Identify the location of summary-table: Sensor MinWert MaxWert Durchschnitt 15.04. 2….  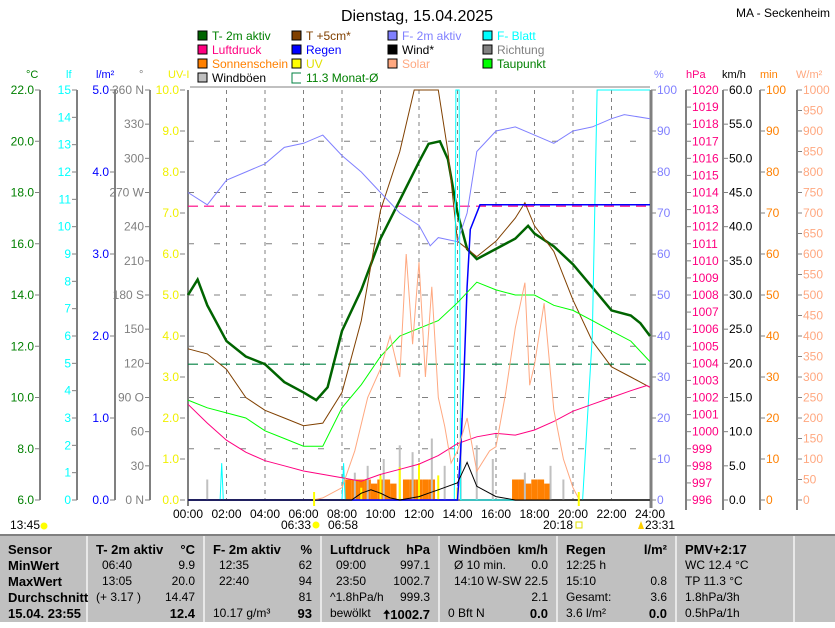
(417, 578).